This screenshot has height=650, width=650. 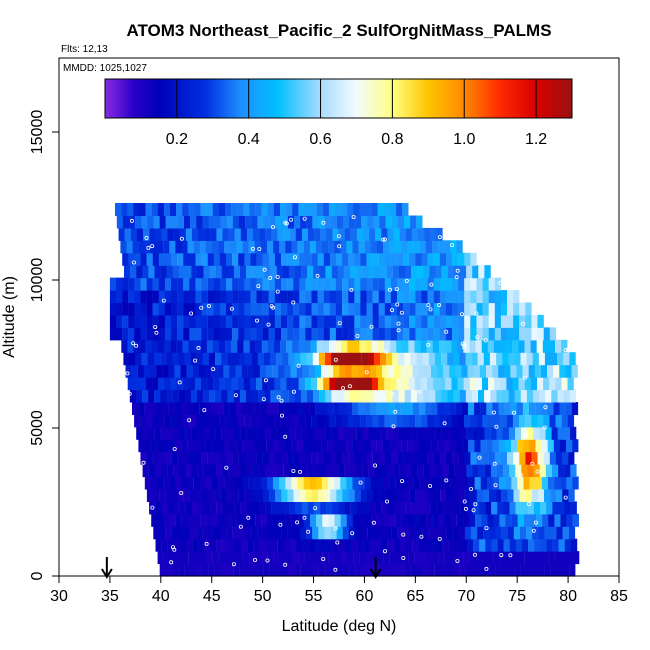 I want to click on x-tick-label: 30, so click(x=59, y=596).